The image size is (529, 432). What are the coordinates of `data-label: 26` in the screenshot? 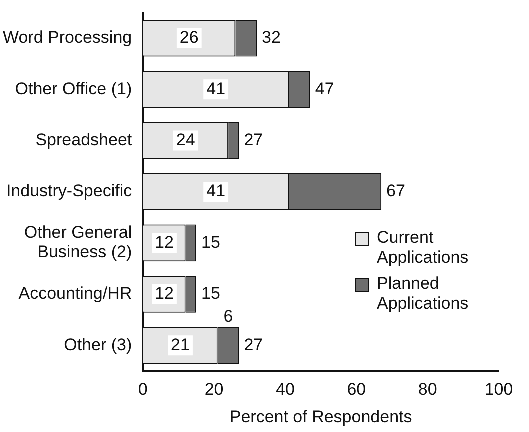 It's located at (189, 38).